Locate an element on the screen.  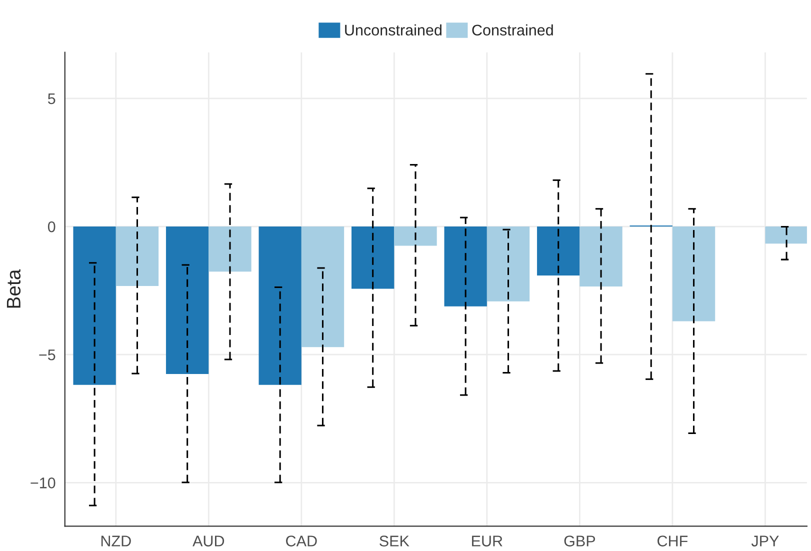
legend-label: Constrained is located at coordinates (512, 30).